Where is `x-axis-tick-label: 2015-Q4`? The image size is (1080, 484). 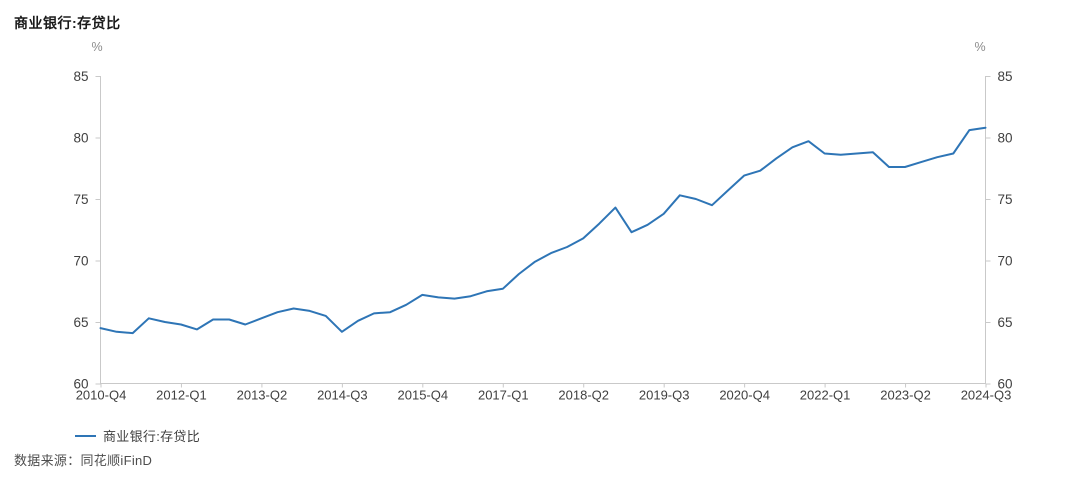 x-axis-tick-label: 2015-Q4 is located at coordinates (423, 395).